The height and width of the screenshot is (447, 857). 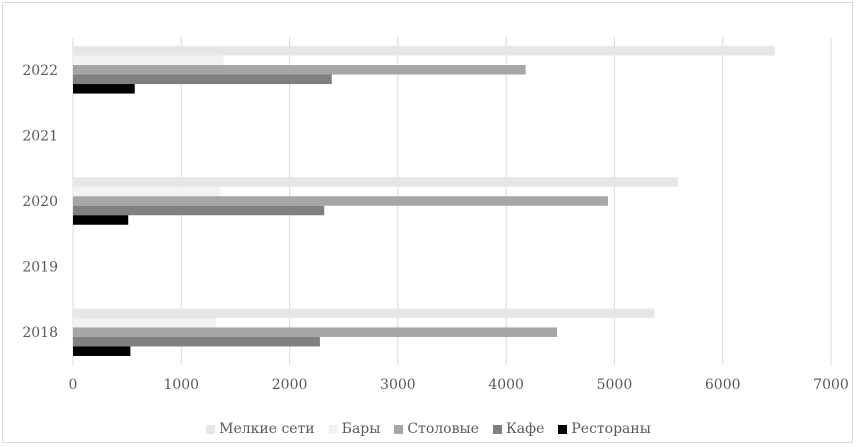 What do you see at coordinates (181, 385) in the screenshot?
I see `x-tick-label-1000: 1000` at bounding box center [181, 385].